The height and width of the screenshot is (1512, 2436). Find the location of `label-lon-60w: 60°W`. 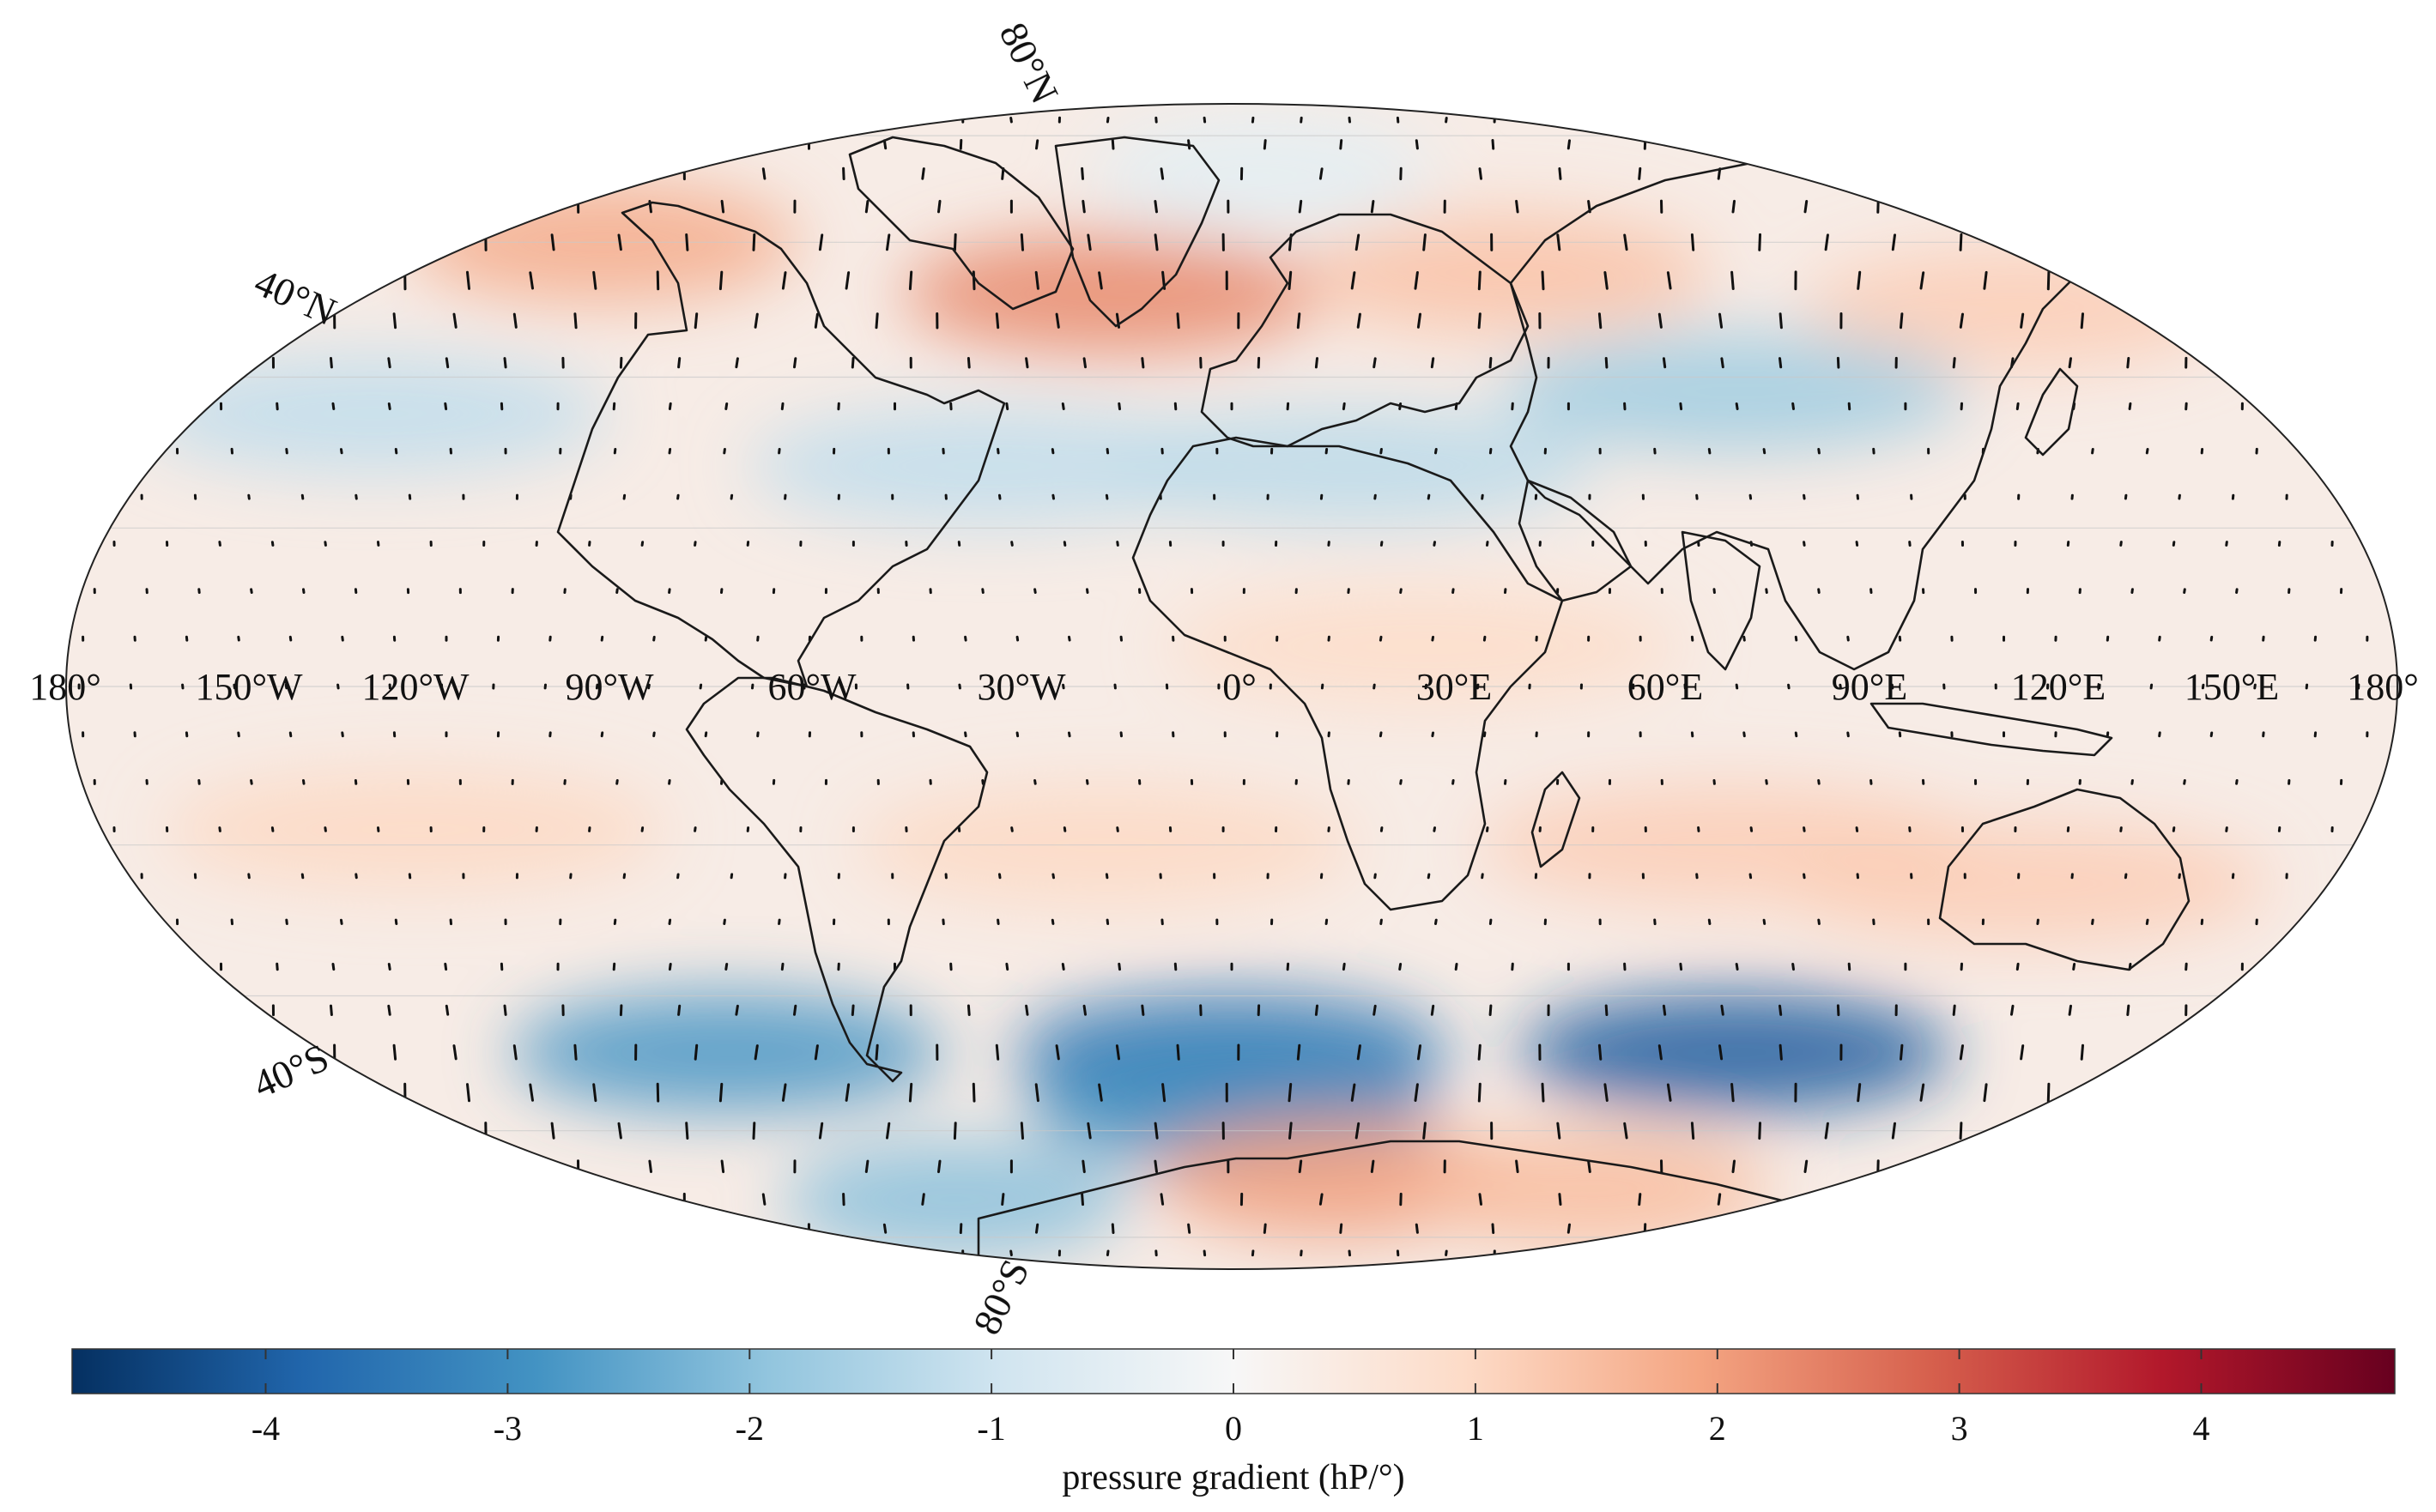

label-lon-60w: 60°W is located at coordinates (812, 687).